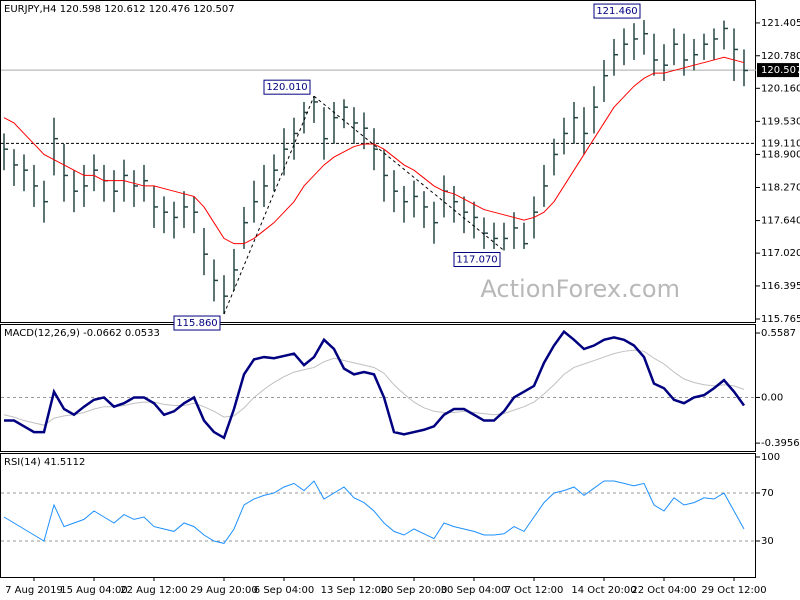  I want to click on y-tick-label: 120.160, so click(780, 88).